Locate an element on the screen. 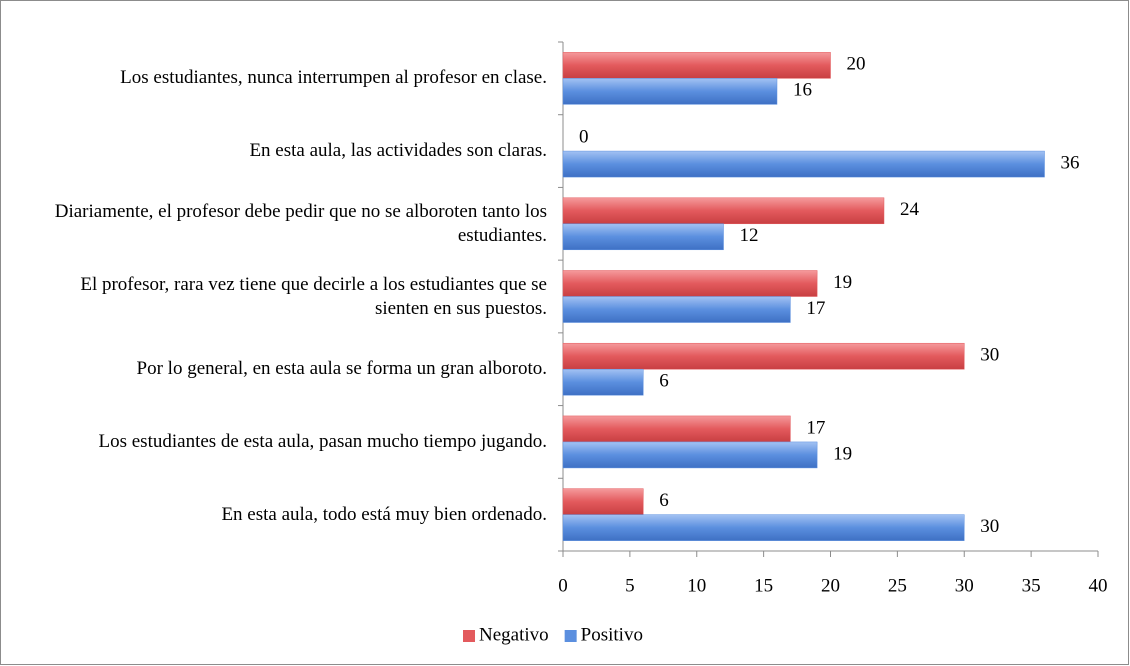  value-label: 16 is located at coordinates (802, 90).